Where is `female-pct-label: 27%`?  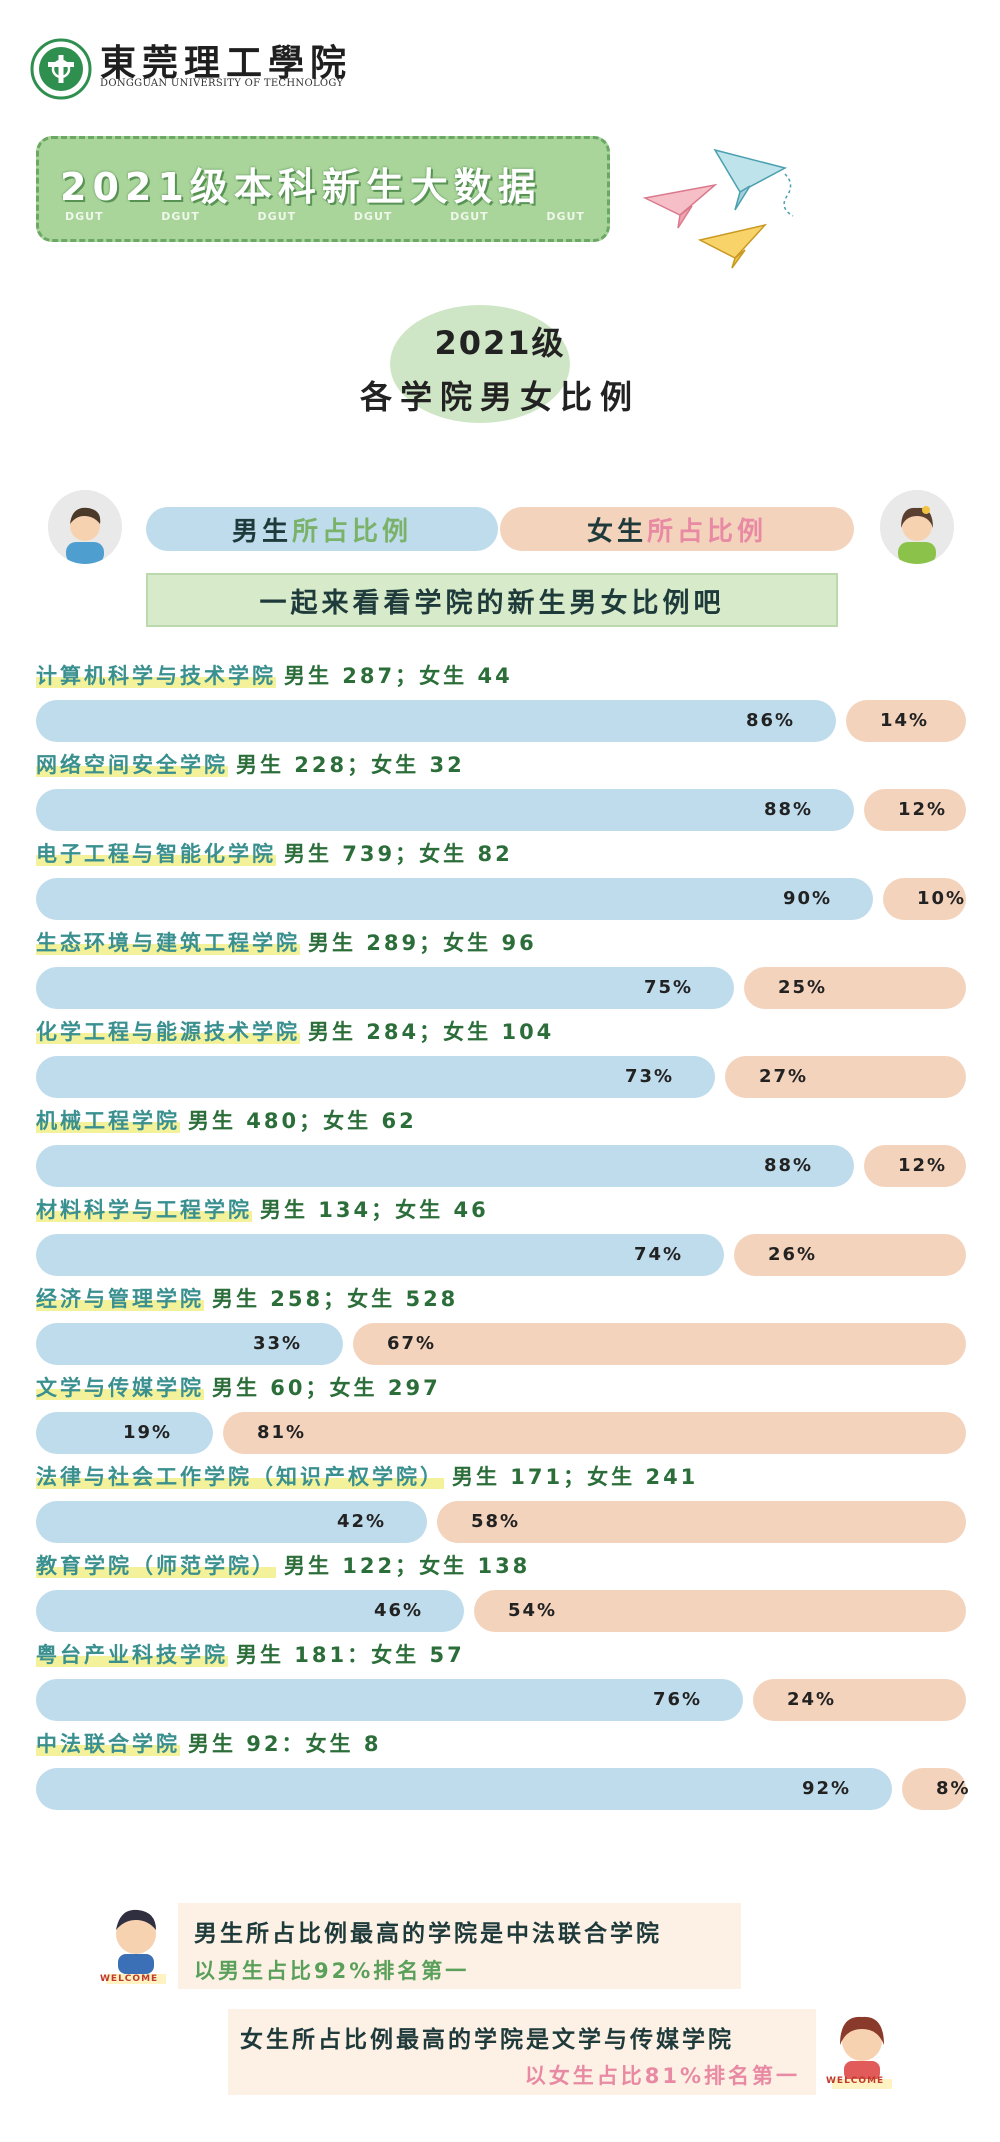 female-pct-label: 27% is located at coordinates (784, 1076).